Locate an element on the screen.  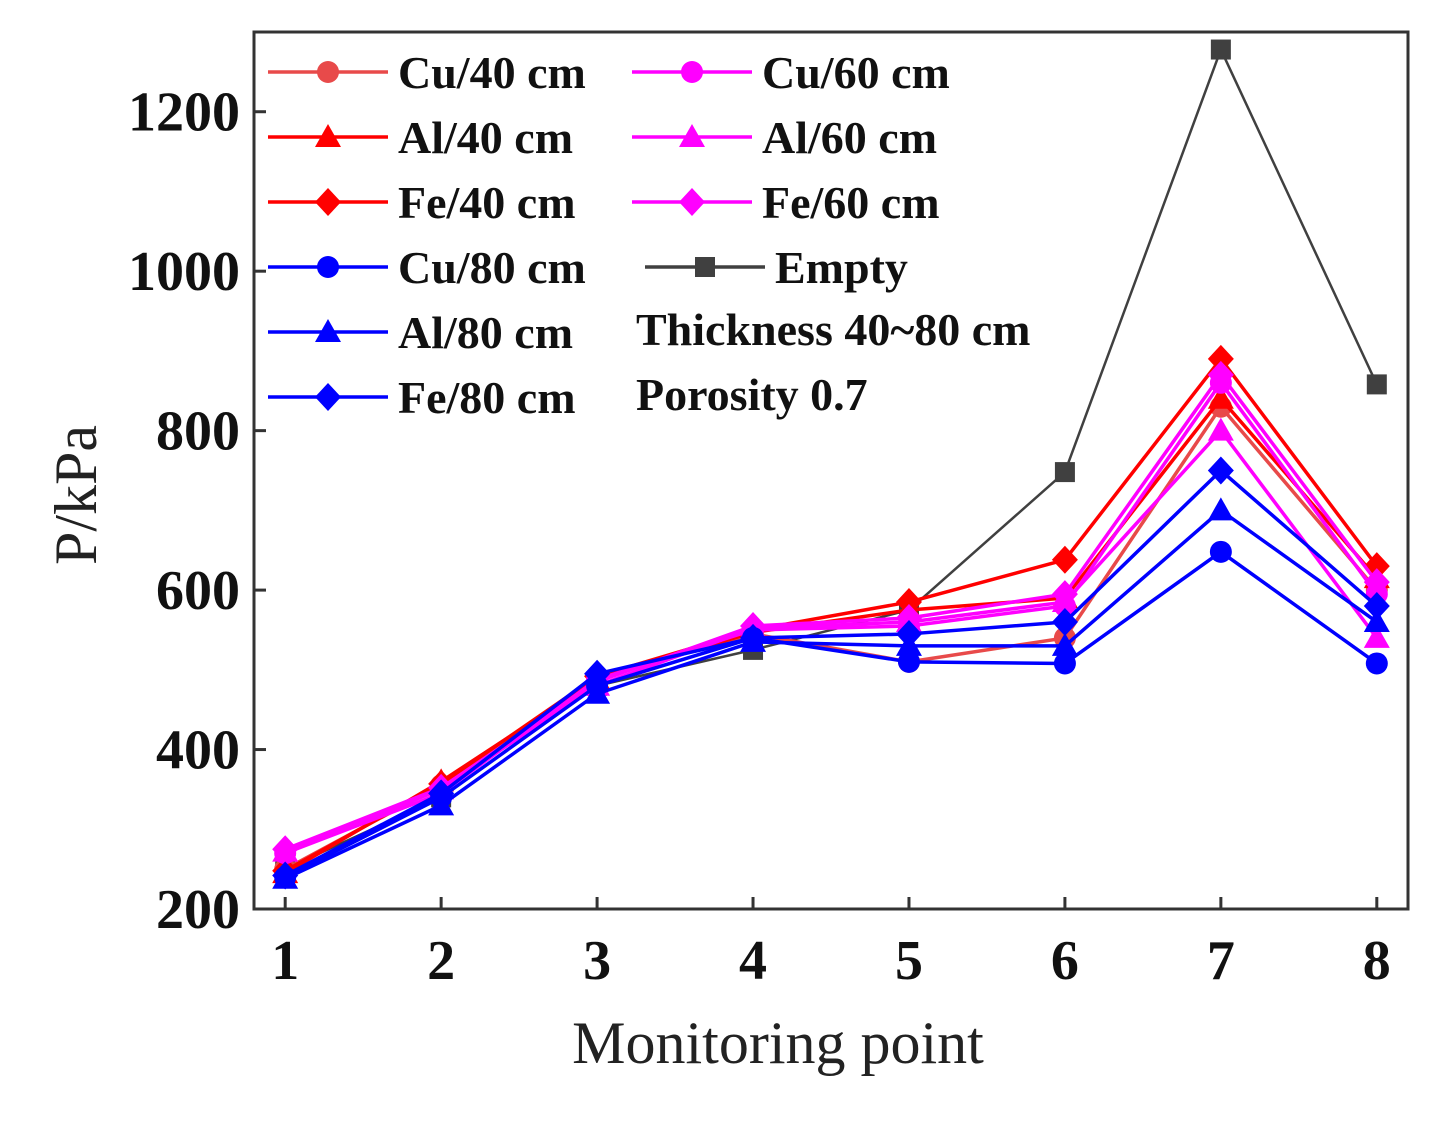
legend-item-al-60-cm: Al/60 cm is located at coordinates (784, 137).